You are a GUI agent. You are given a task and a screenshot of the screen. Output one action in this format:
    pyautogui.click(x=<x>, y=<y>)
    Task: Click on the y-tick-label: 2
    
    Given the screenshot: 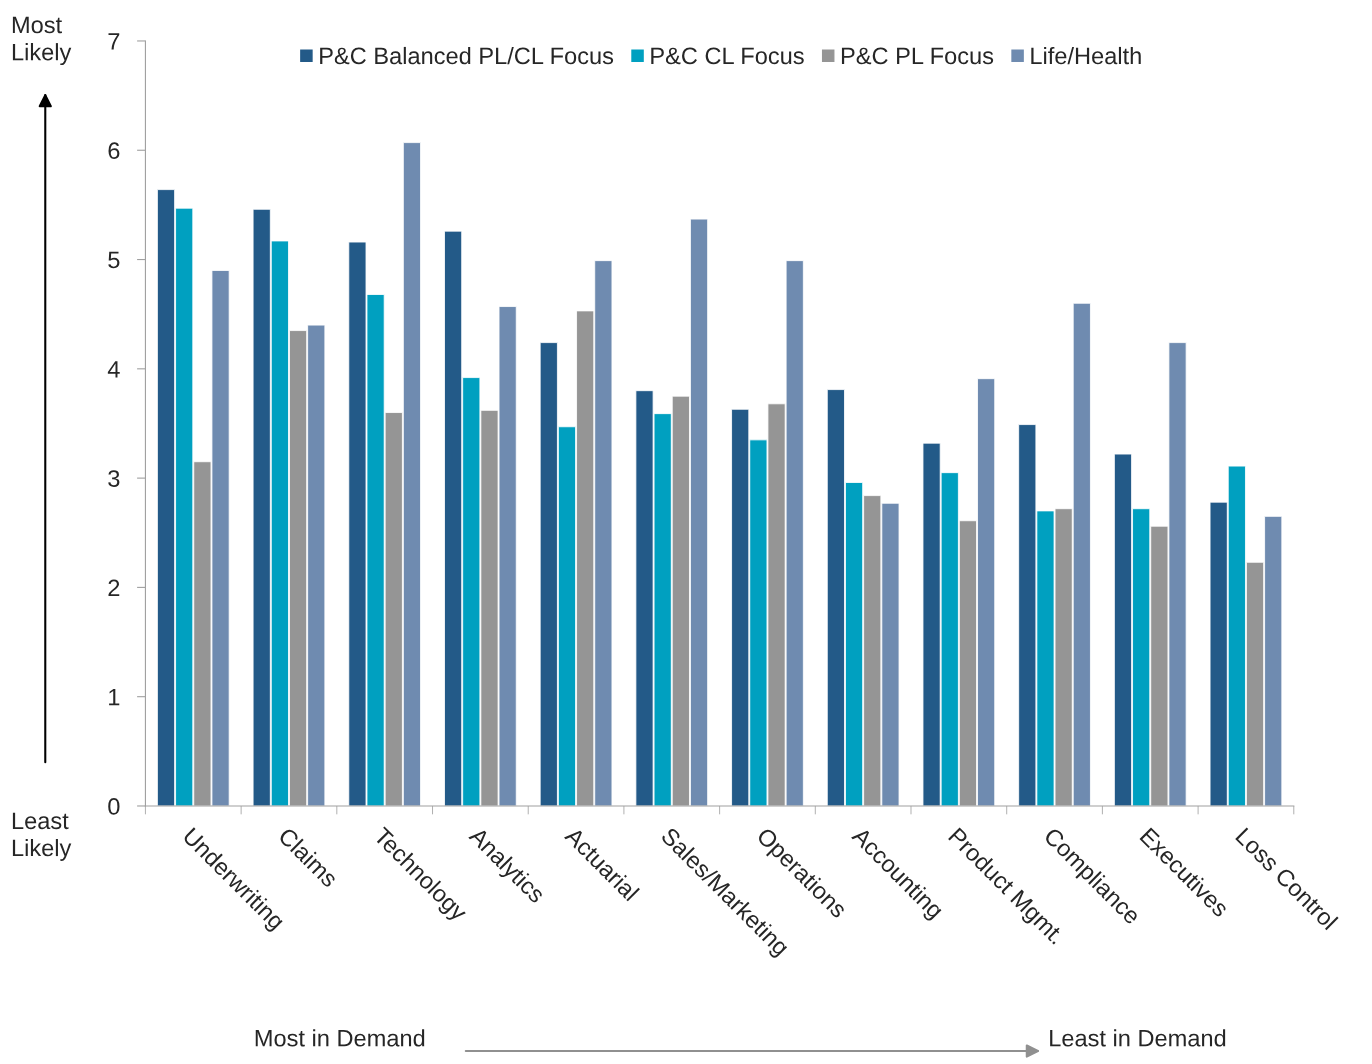 What is the action you would take?
    pyautogui.click(x=114, y=587)
    